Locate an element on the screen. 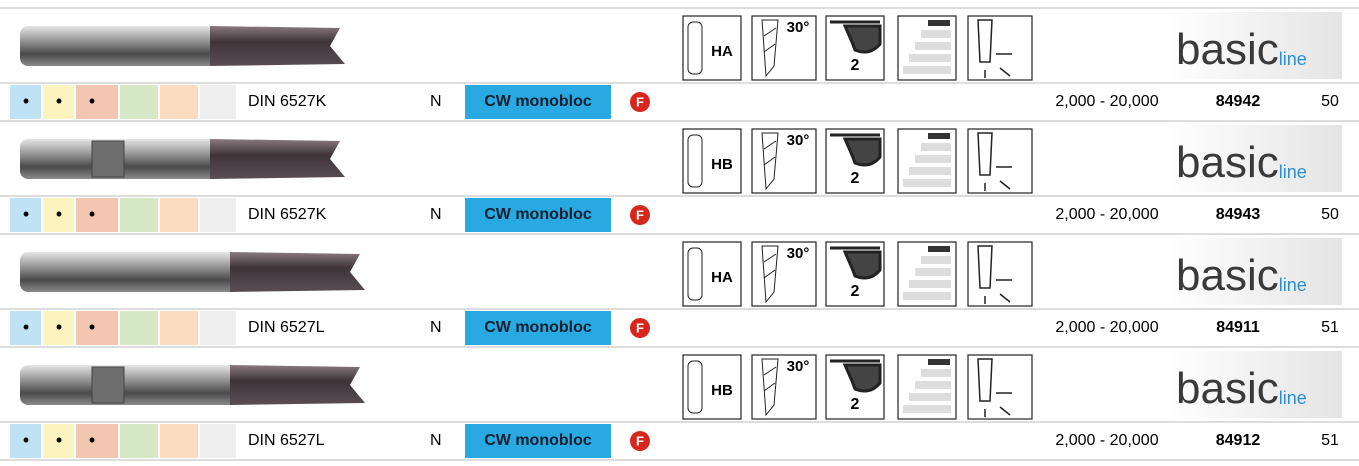  shank-type: HA is located at coordinates (722, 277).